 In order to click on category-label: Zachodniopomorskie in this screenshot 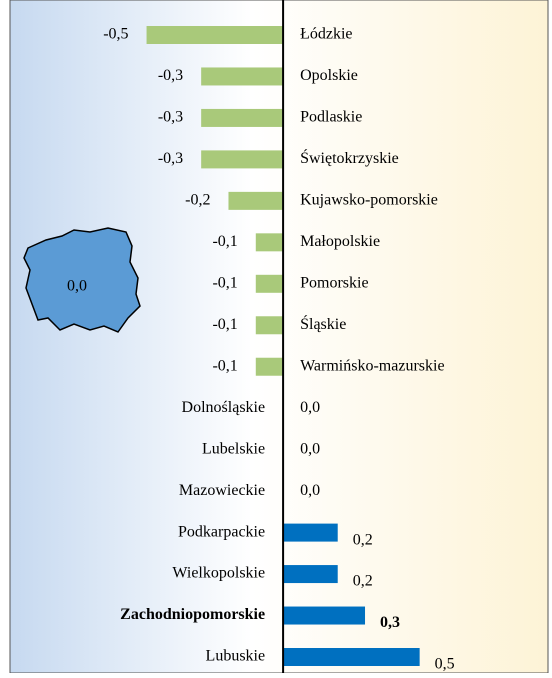, I will do `click(192, 614)`.